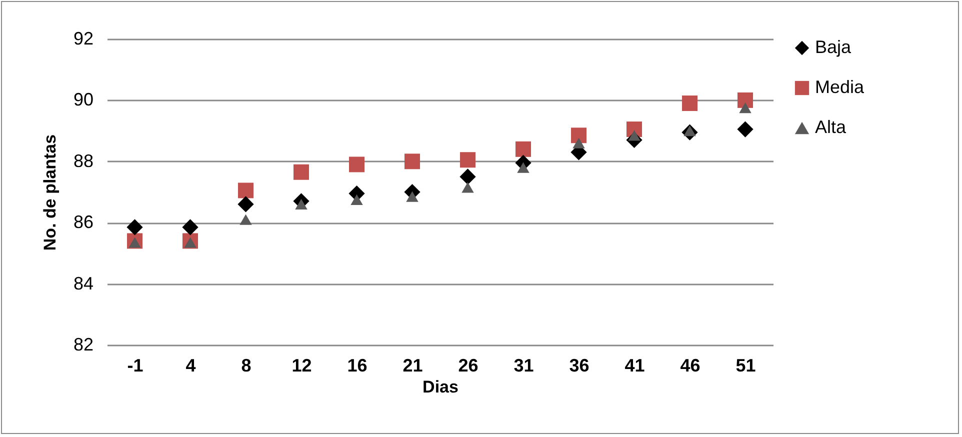  What do you see at coordinates (579, 366) in the screenshot?
I see `x-tick-label: 36` at bounding box center [579, 366].